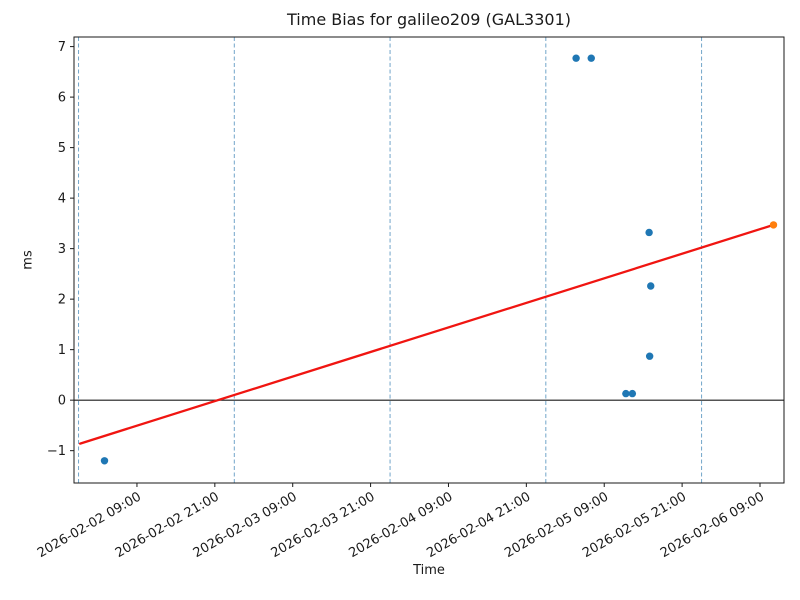 The width and height of the screenshot is (800, 600). Describe the element at coordinates (62, 148) in the screenshot. I see `y-tick-label: 5` at that location.